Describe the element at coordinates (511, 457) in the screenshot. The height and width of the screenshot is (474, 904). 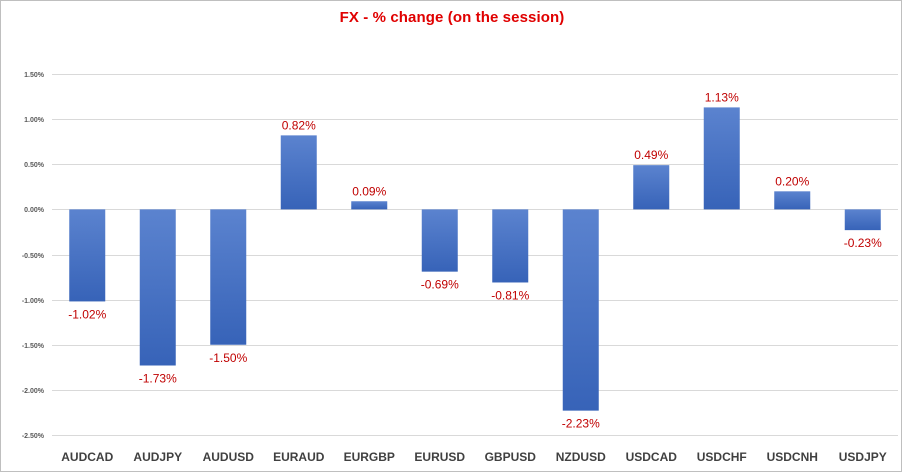
I see `x-tick-label-gbpusd: GBPUSD` at that location.